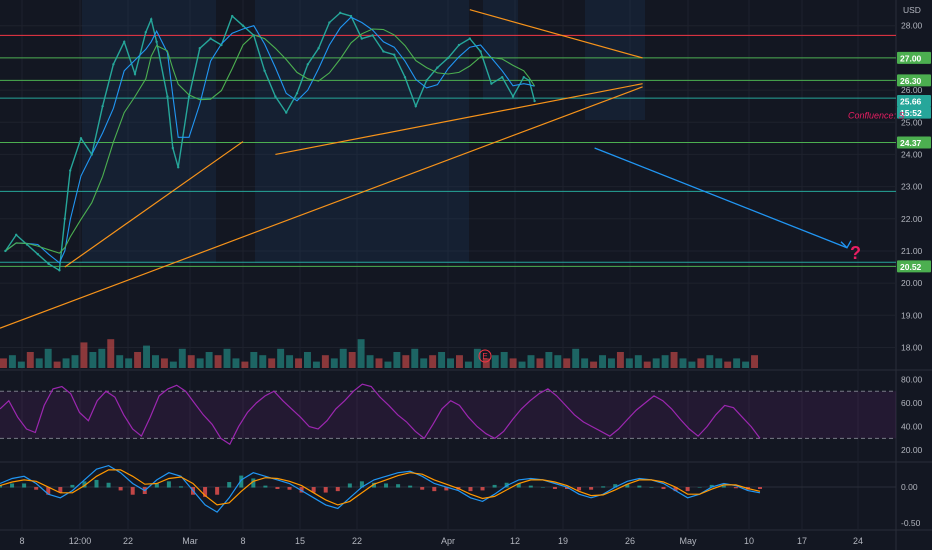 The image size is (932, 550). I want to click on y-tick-label: 26.00, so click(912, 90).